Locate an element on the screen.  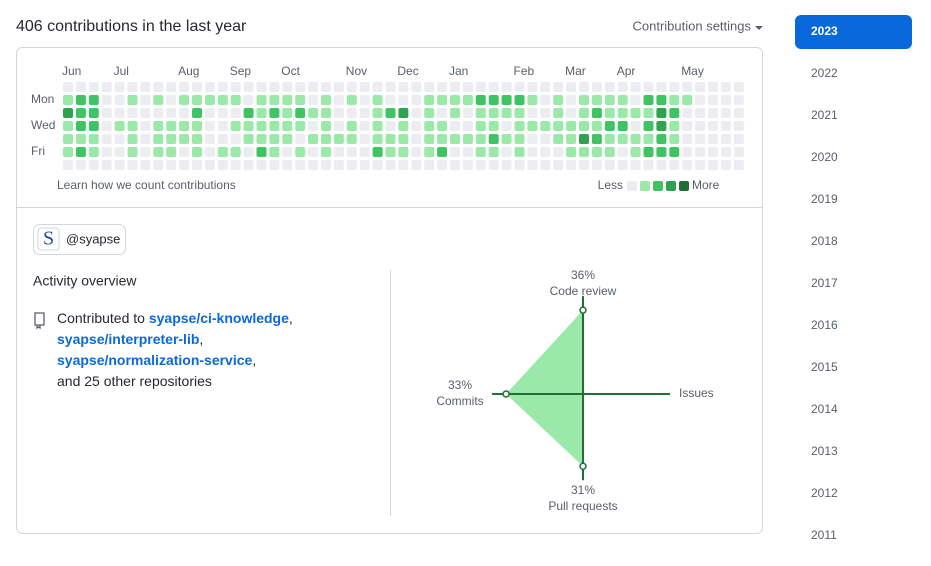
year-link: 2017 is located at coordinates (824, 283).